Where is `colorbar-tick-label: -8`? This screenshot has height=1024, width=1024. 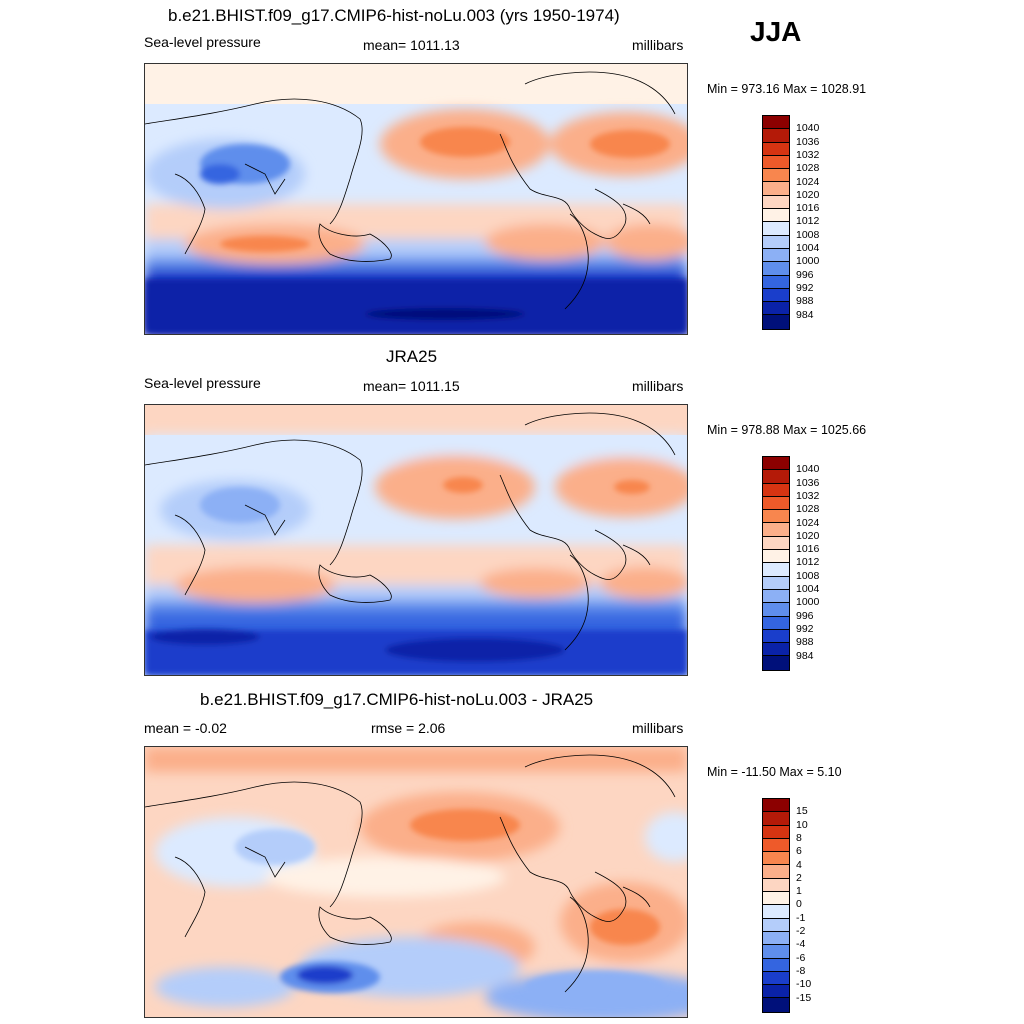 colorbar-tick-label: -8 is located at coordinates (801, 970).